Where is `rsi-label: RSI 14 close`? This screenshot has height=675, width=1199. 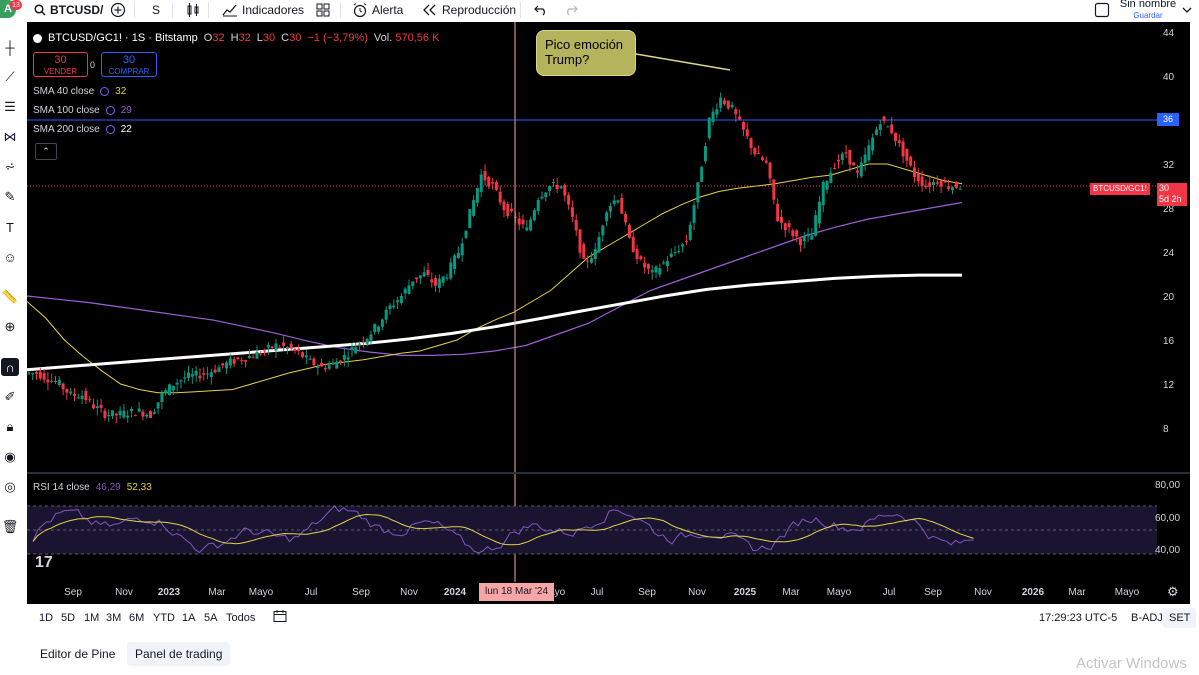 rsi-label: RSI 14 close is located at coordinates (61, 487).